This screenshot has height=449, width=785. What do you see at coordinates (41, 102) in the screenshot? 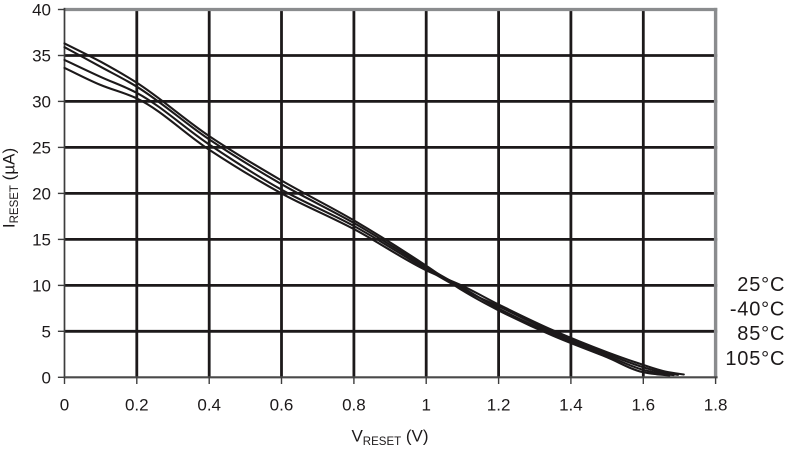
I see `svg-text: 30` at bounding box center [41, 102].